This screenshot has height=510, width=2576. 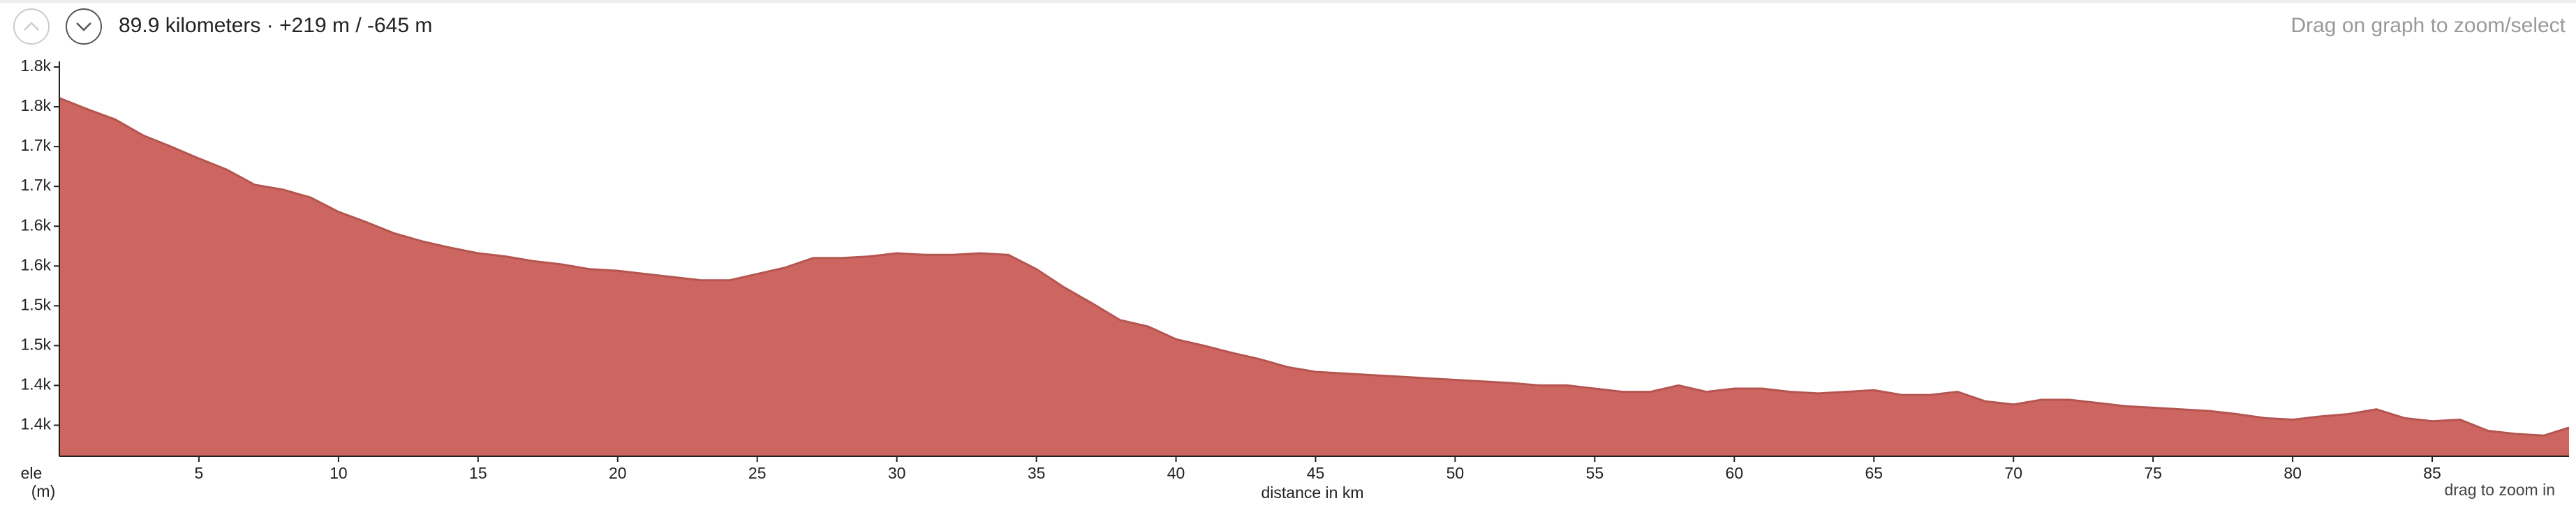 What do you see at coordinates (275, 25) in the screenshot?
I see `route-summary: 89.9 kilometers · +219 m / -645 m` at bounding box center [275, 25].